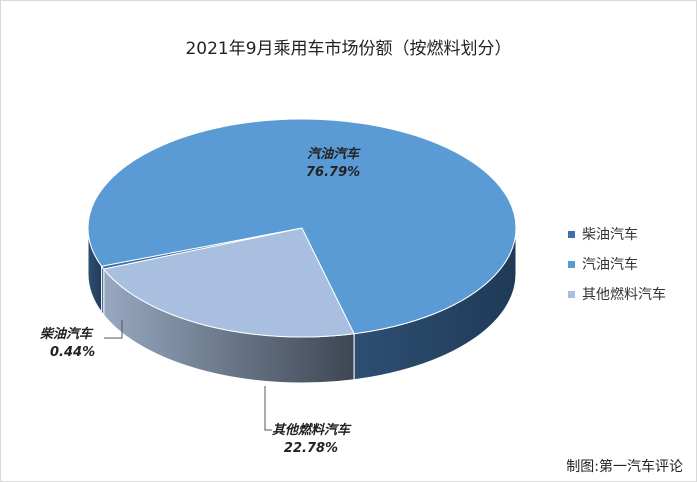 The image size is (697, 482). What do you see at coordinates (333, 164) in the screenshot?
I see `data-label-gasoline: 汽油汽车 76.79%` at bounding box center [333, 164].